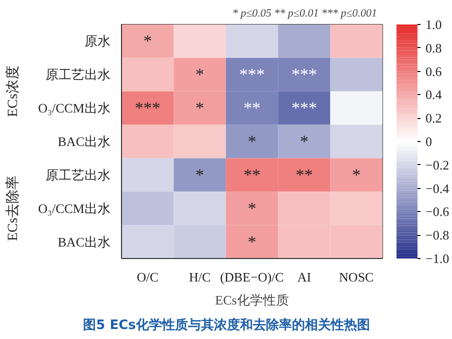 Image resolution: width=452 pixels, height=339 pixels. I want to click on text: ECs去除率, so click(13, 209).